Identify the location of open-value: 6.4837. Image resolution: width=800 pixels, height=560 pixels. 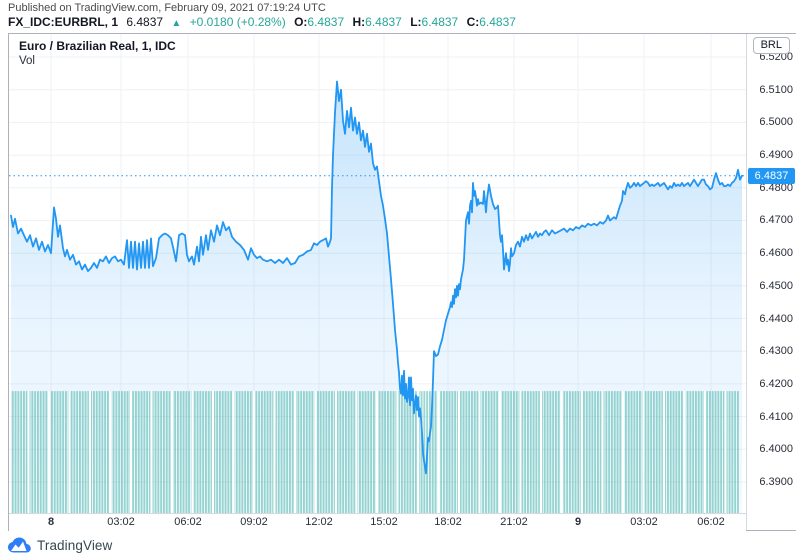
(326, 22).